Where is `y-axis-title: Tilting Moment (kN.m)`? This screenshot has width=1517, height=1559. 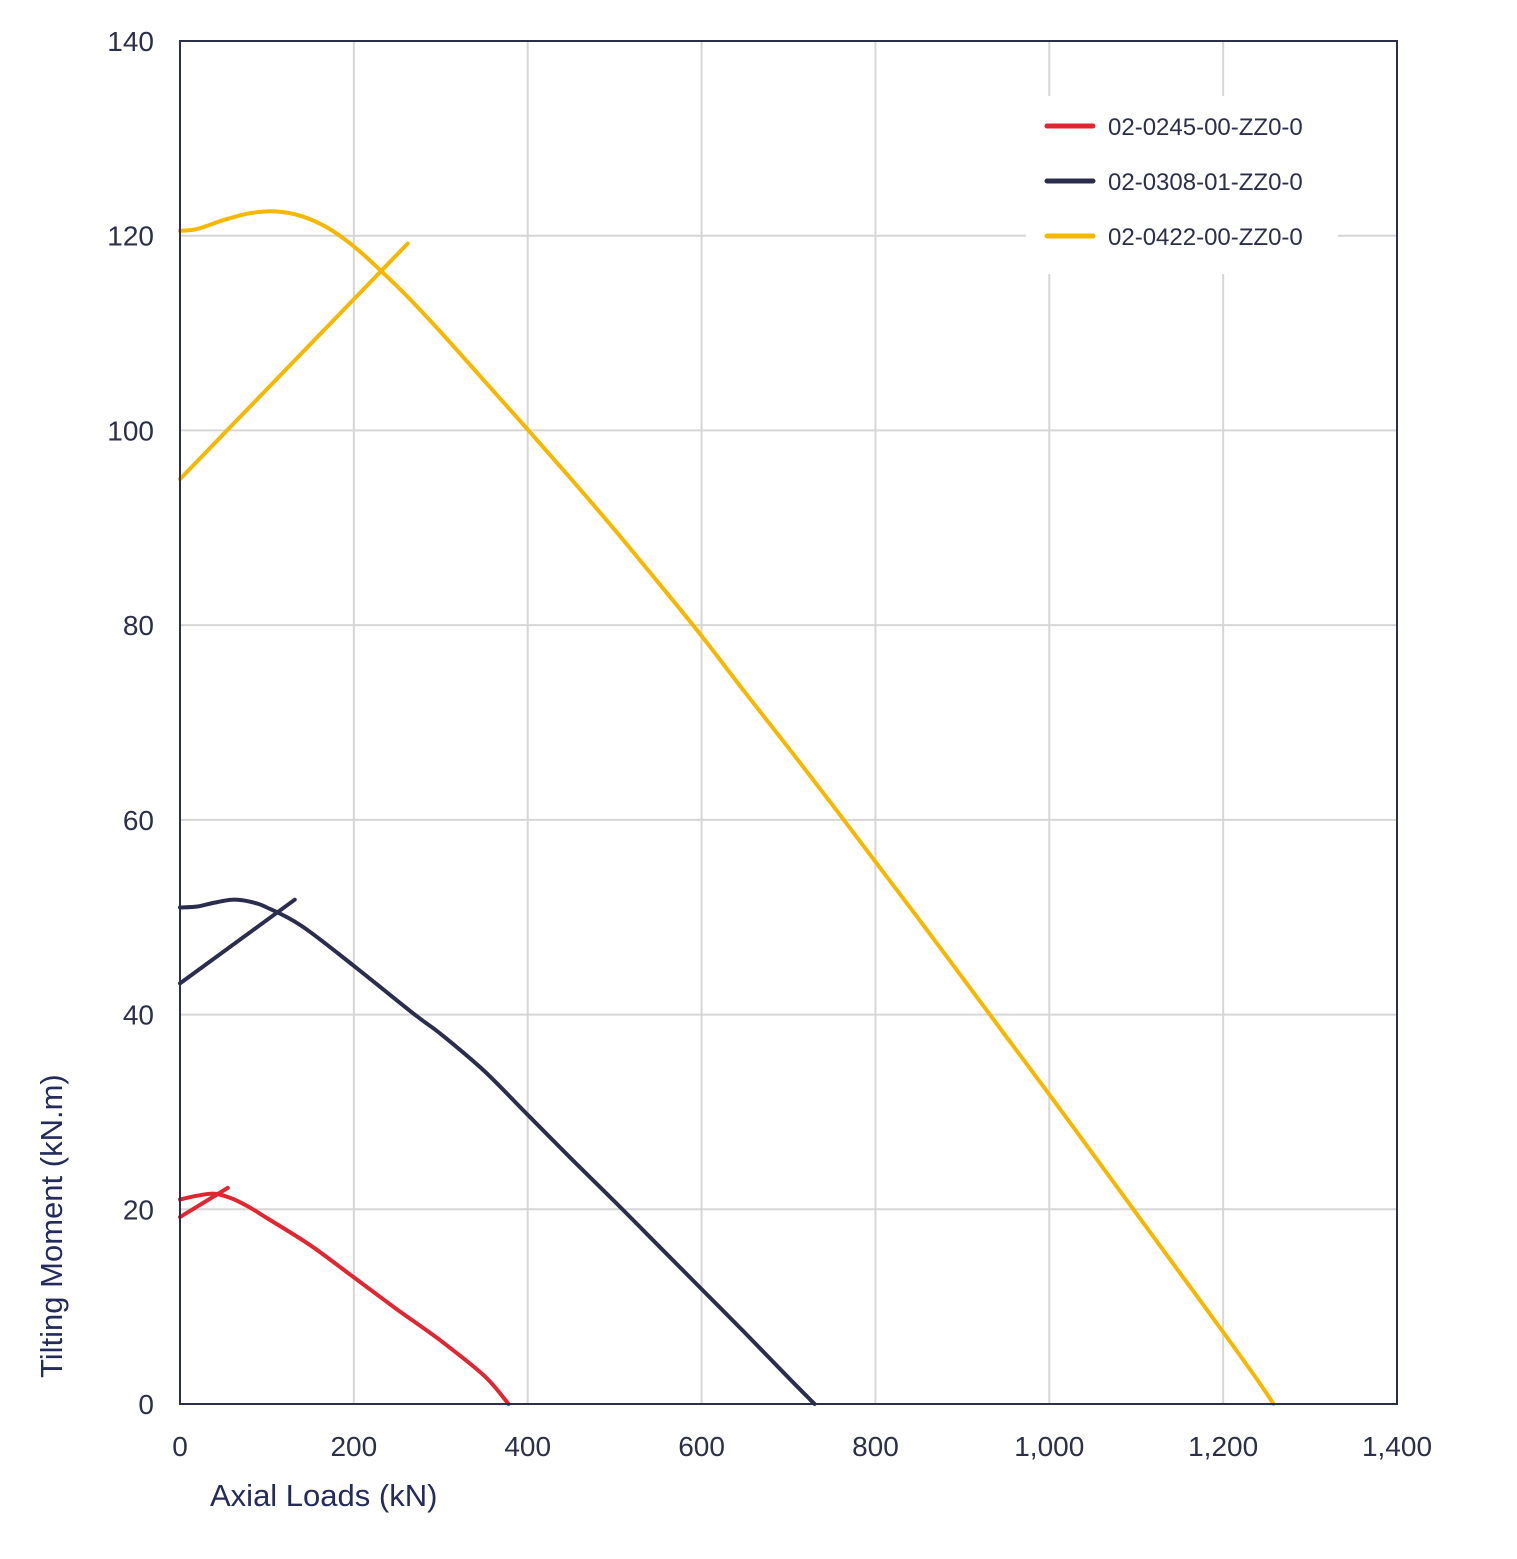
y-axis-title: Tilting Moment (kN.m) is located at coordinates (51, 1226).